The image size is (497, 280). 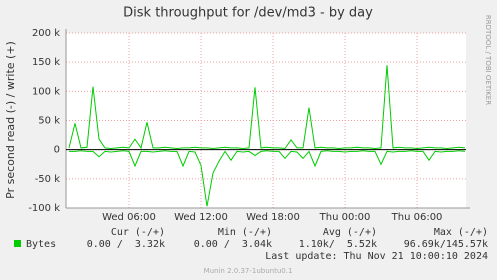 I want to click on legend-header: Avg (-/+), so click(x=350, y=232).